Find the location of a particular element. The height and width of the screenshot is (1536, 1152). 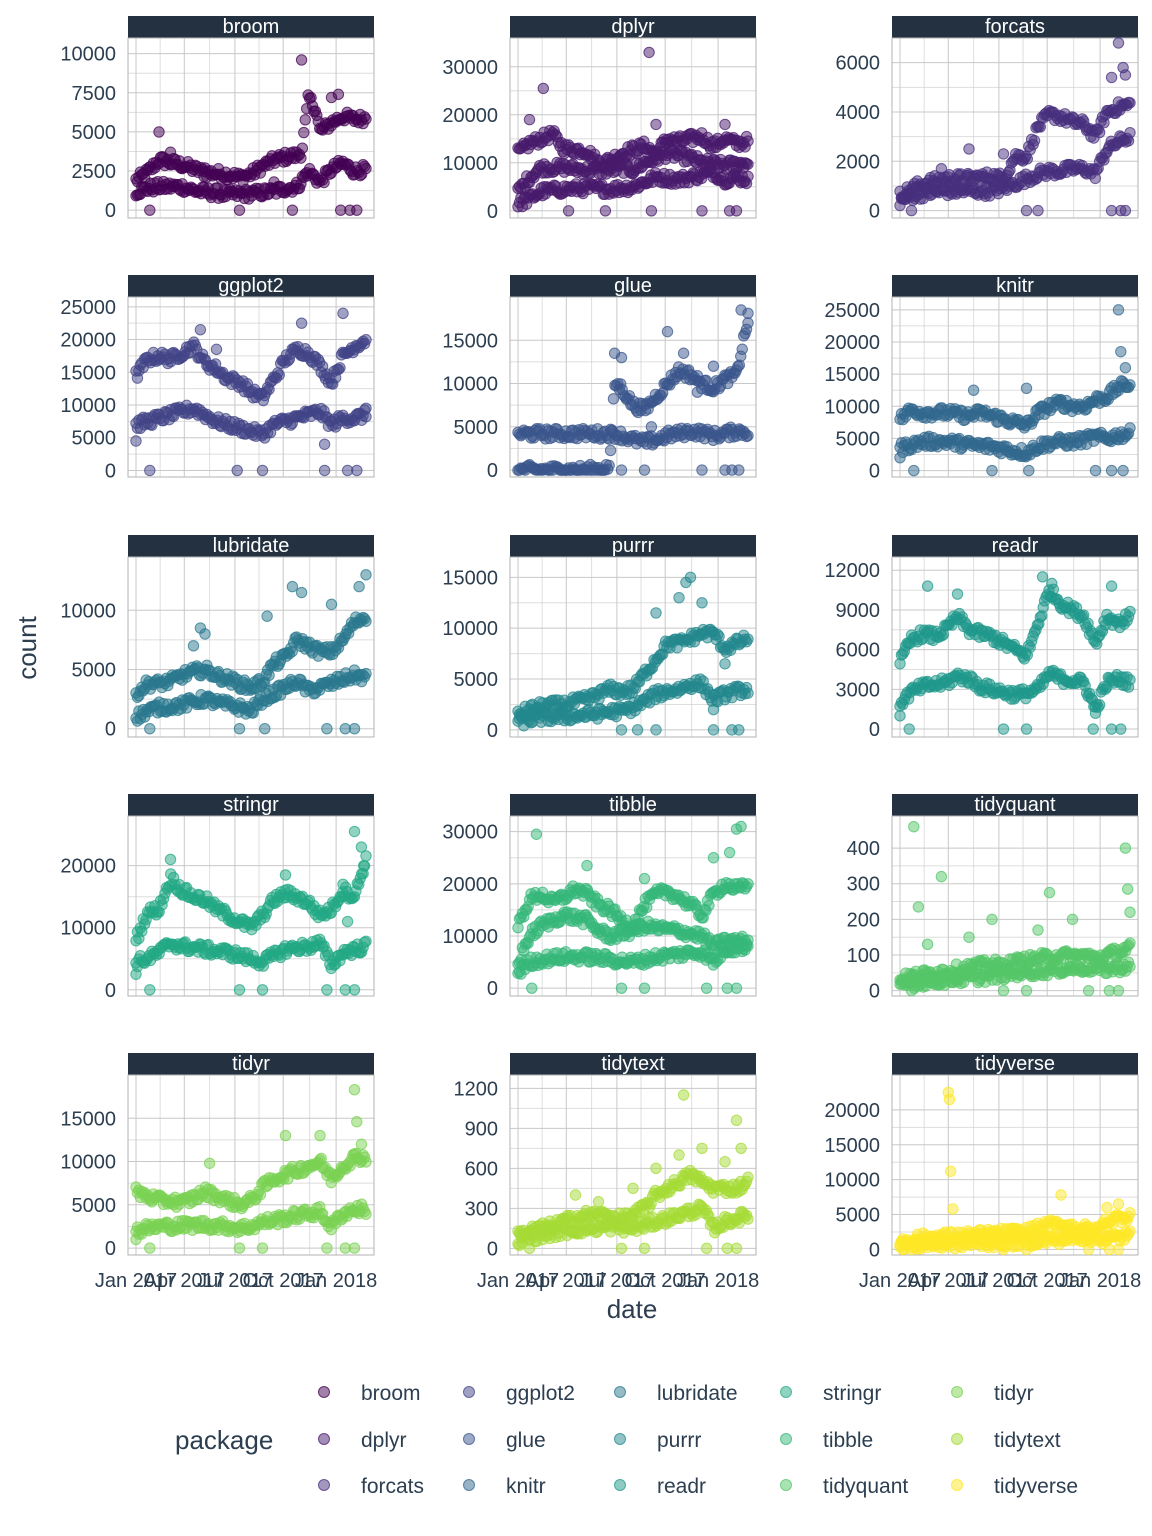

strip-label: dplyr is located at coordinates (633, 27).